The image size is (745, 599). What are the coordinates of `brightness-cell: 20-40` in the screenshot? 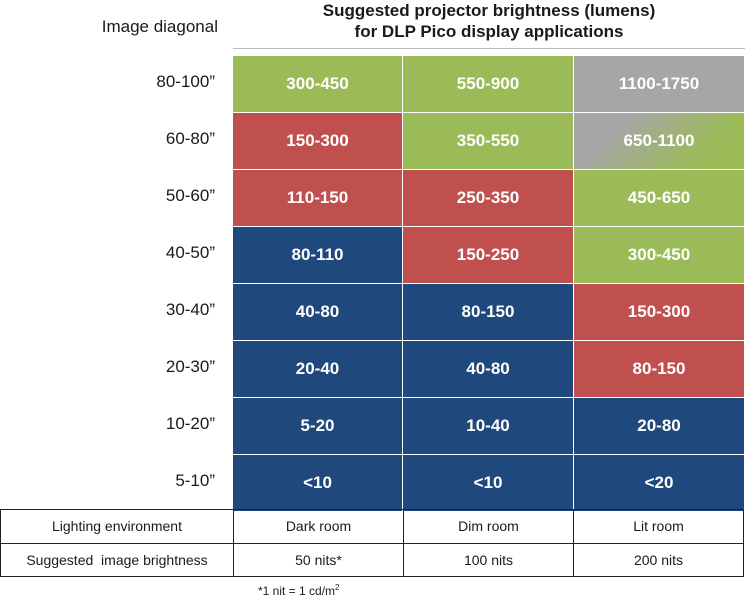 It's located at (318, 369).